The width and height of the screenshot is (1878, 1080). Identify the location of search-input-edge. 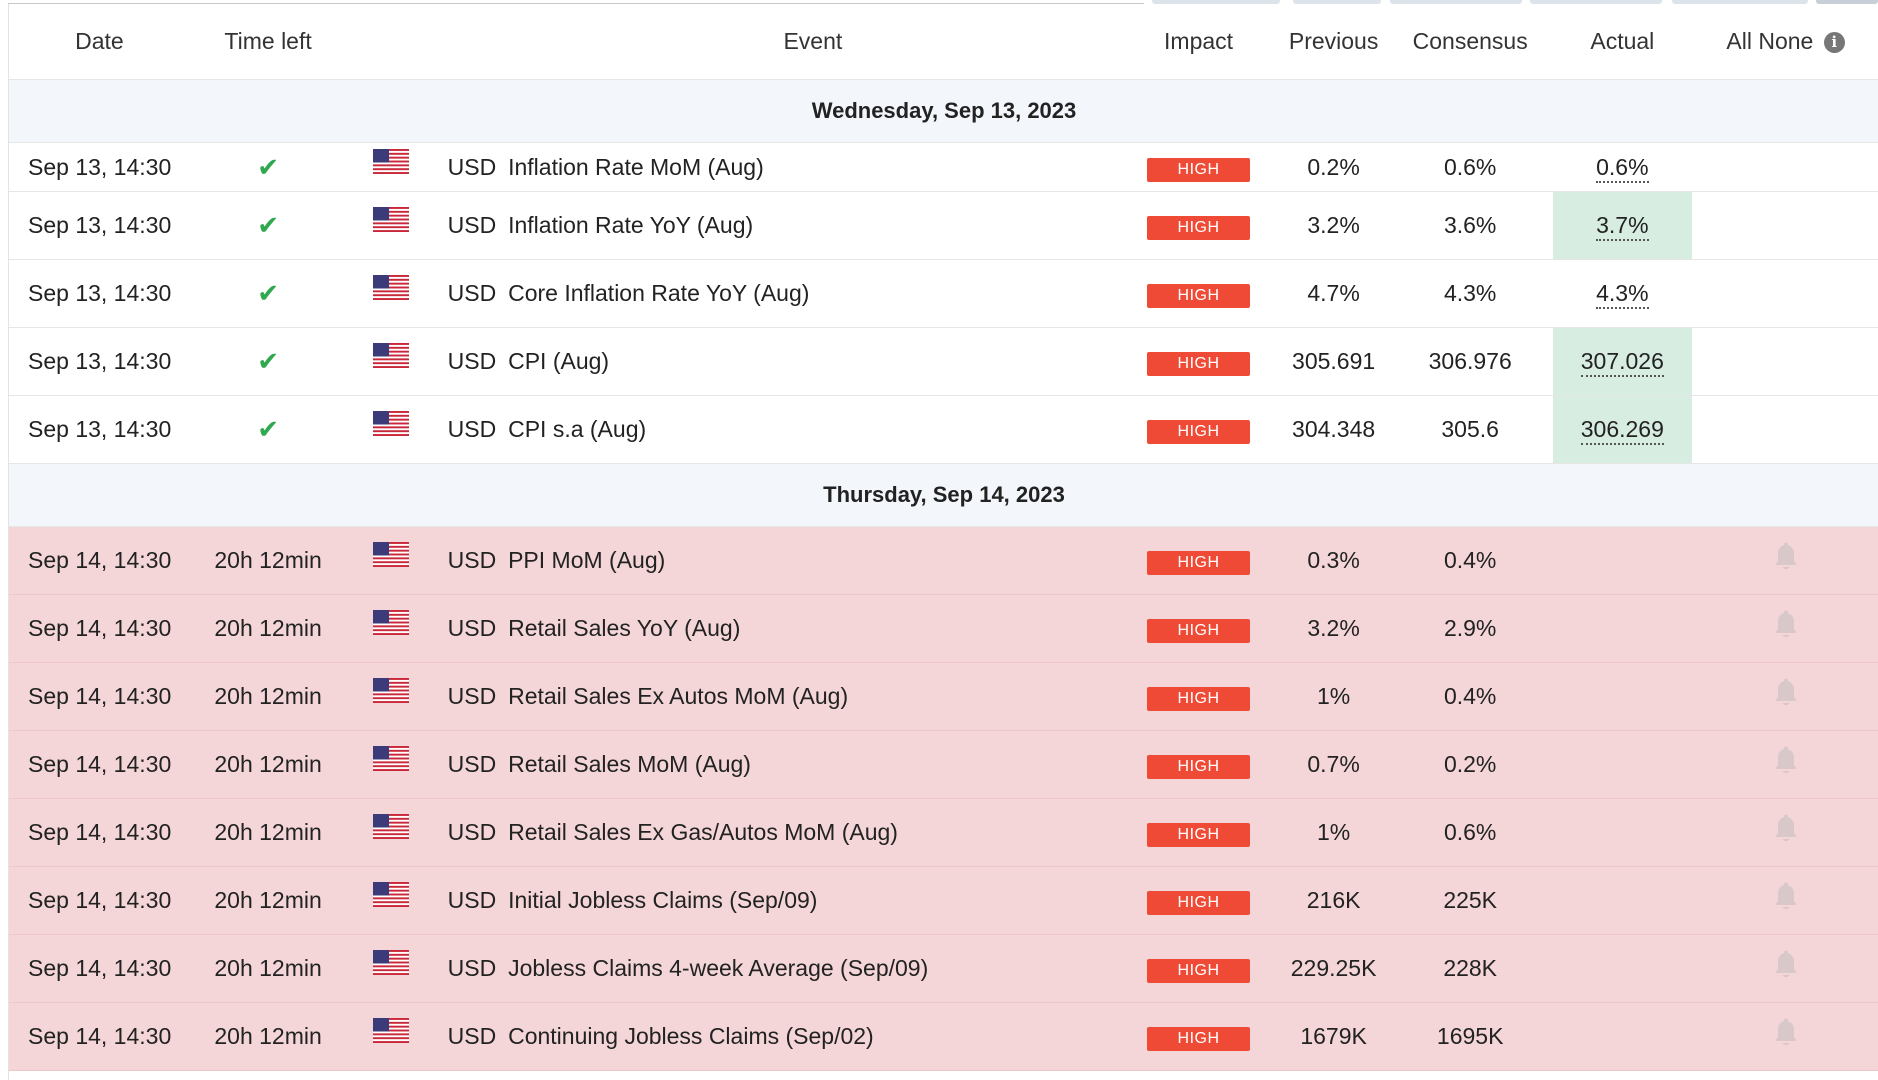
(576, 2).